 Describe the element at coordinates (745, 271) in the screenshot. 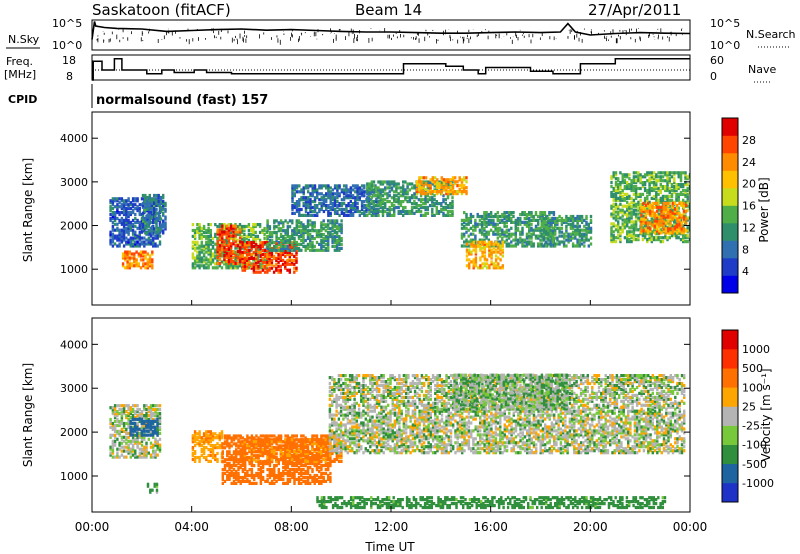

I see `colorbar-tick-label: 4` at that location.